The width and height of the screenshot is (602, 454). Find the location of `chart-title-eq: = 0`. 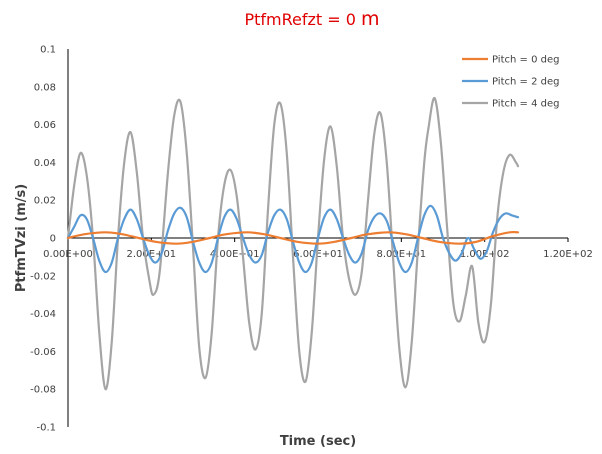

chart-title-eq: = 0 is located at coordinates (341, 19).